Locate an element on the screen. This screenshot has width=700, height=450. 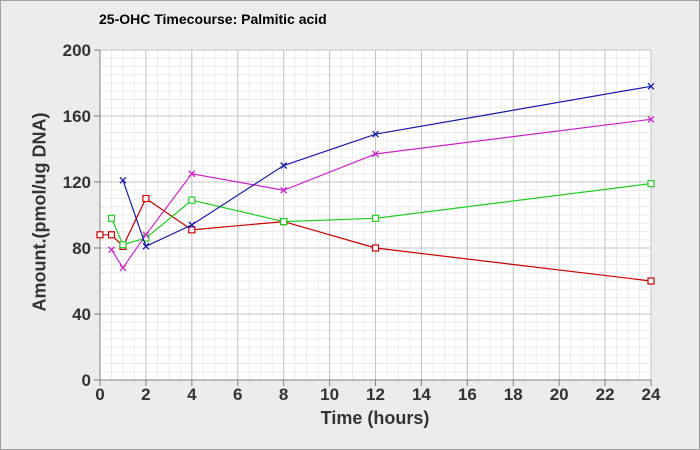
x-tick-label: 14 is located at coordinates (421, 394).